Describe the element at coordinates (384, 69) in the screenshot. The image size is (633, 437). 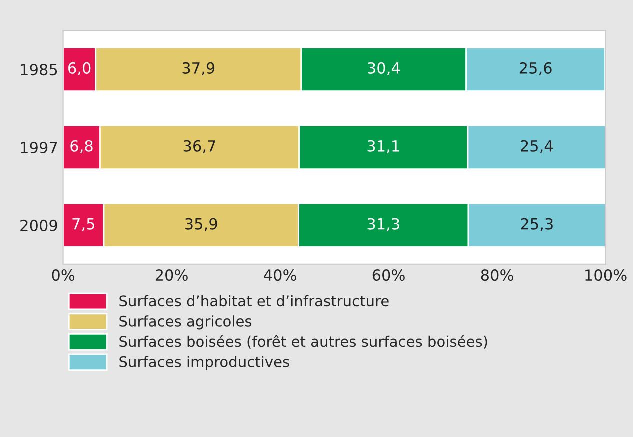
I see `data-label: 30,4` at that location.